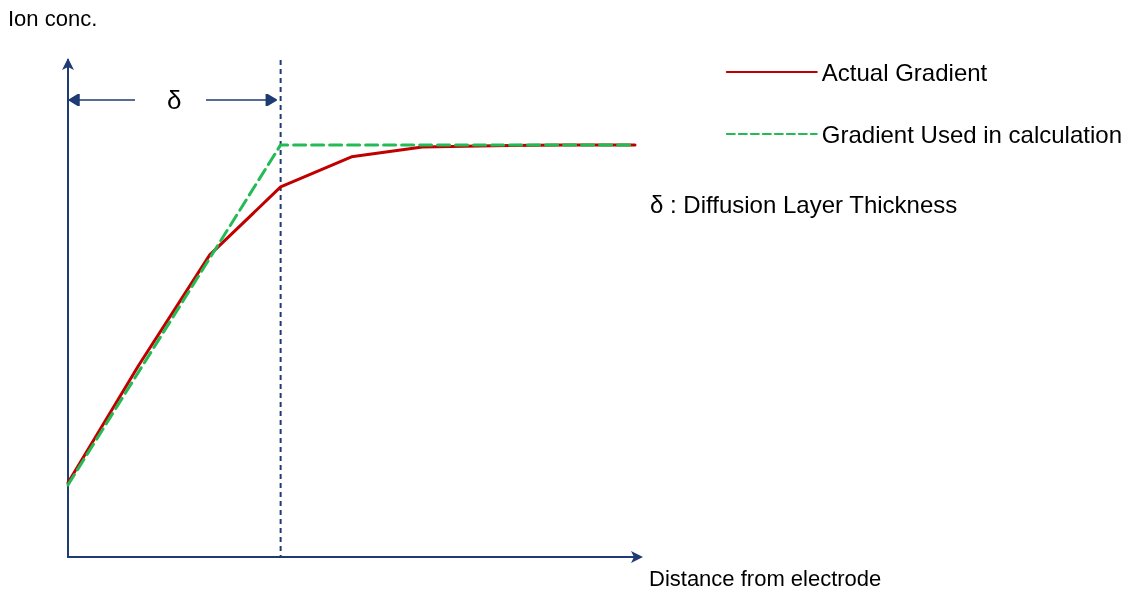 The height and width of the screenshot is (591, 1137). I want to click on text: δ, so click(174, 100).